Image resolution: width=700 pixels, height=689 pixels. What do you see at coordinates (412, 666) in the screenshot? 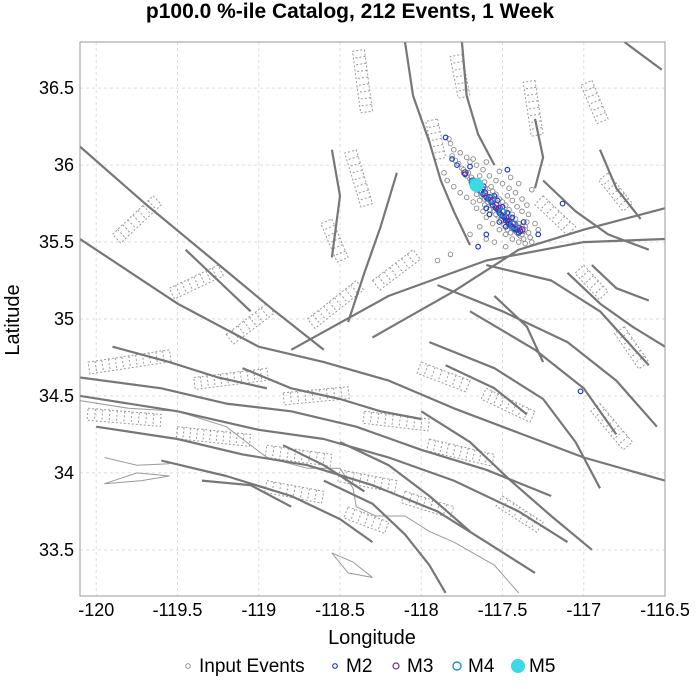
I see `legend-item: M3` at bounding box center [412, 666].